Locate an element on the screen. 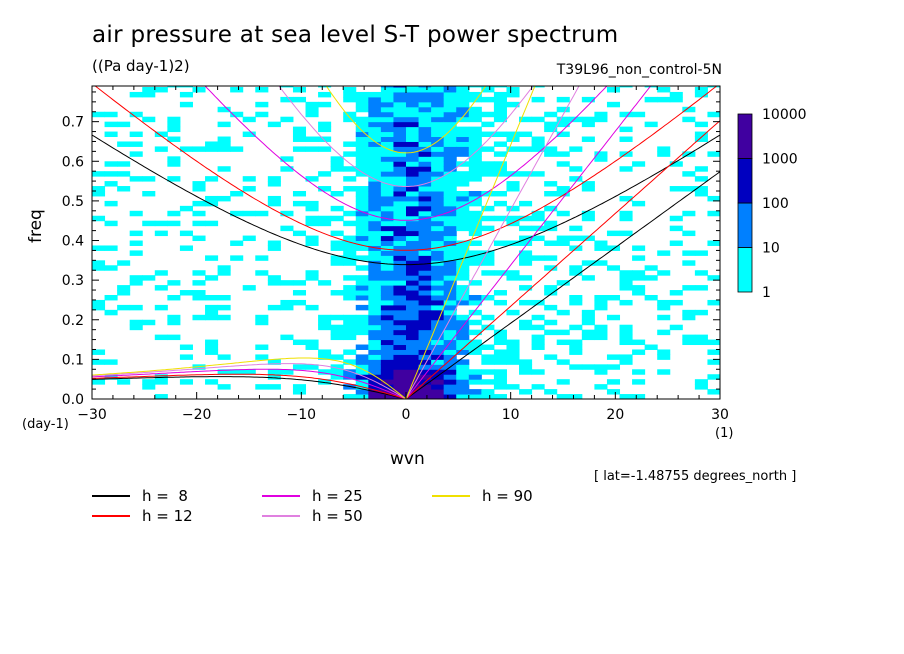 Image resolution: width=904 pixels, height=654 pixels. colorbar-label: 100 is located at coordinates (775, 204).